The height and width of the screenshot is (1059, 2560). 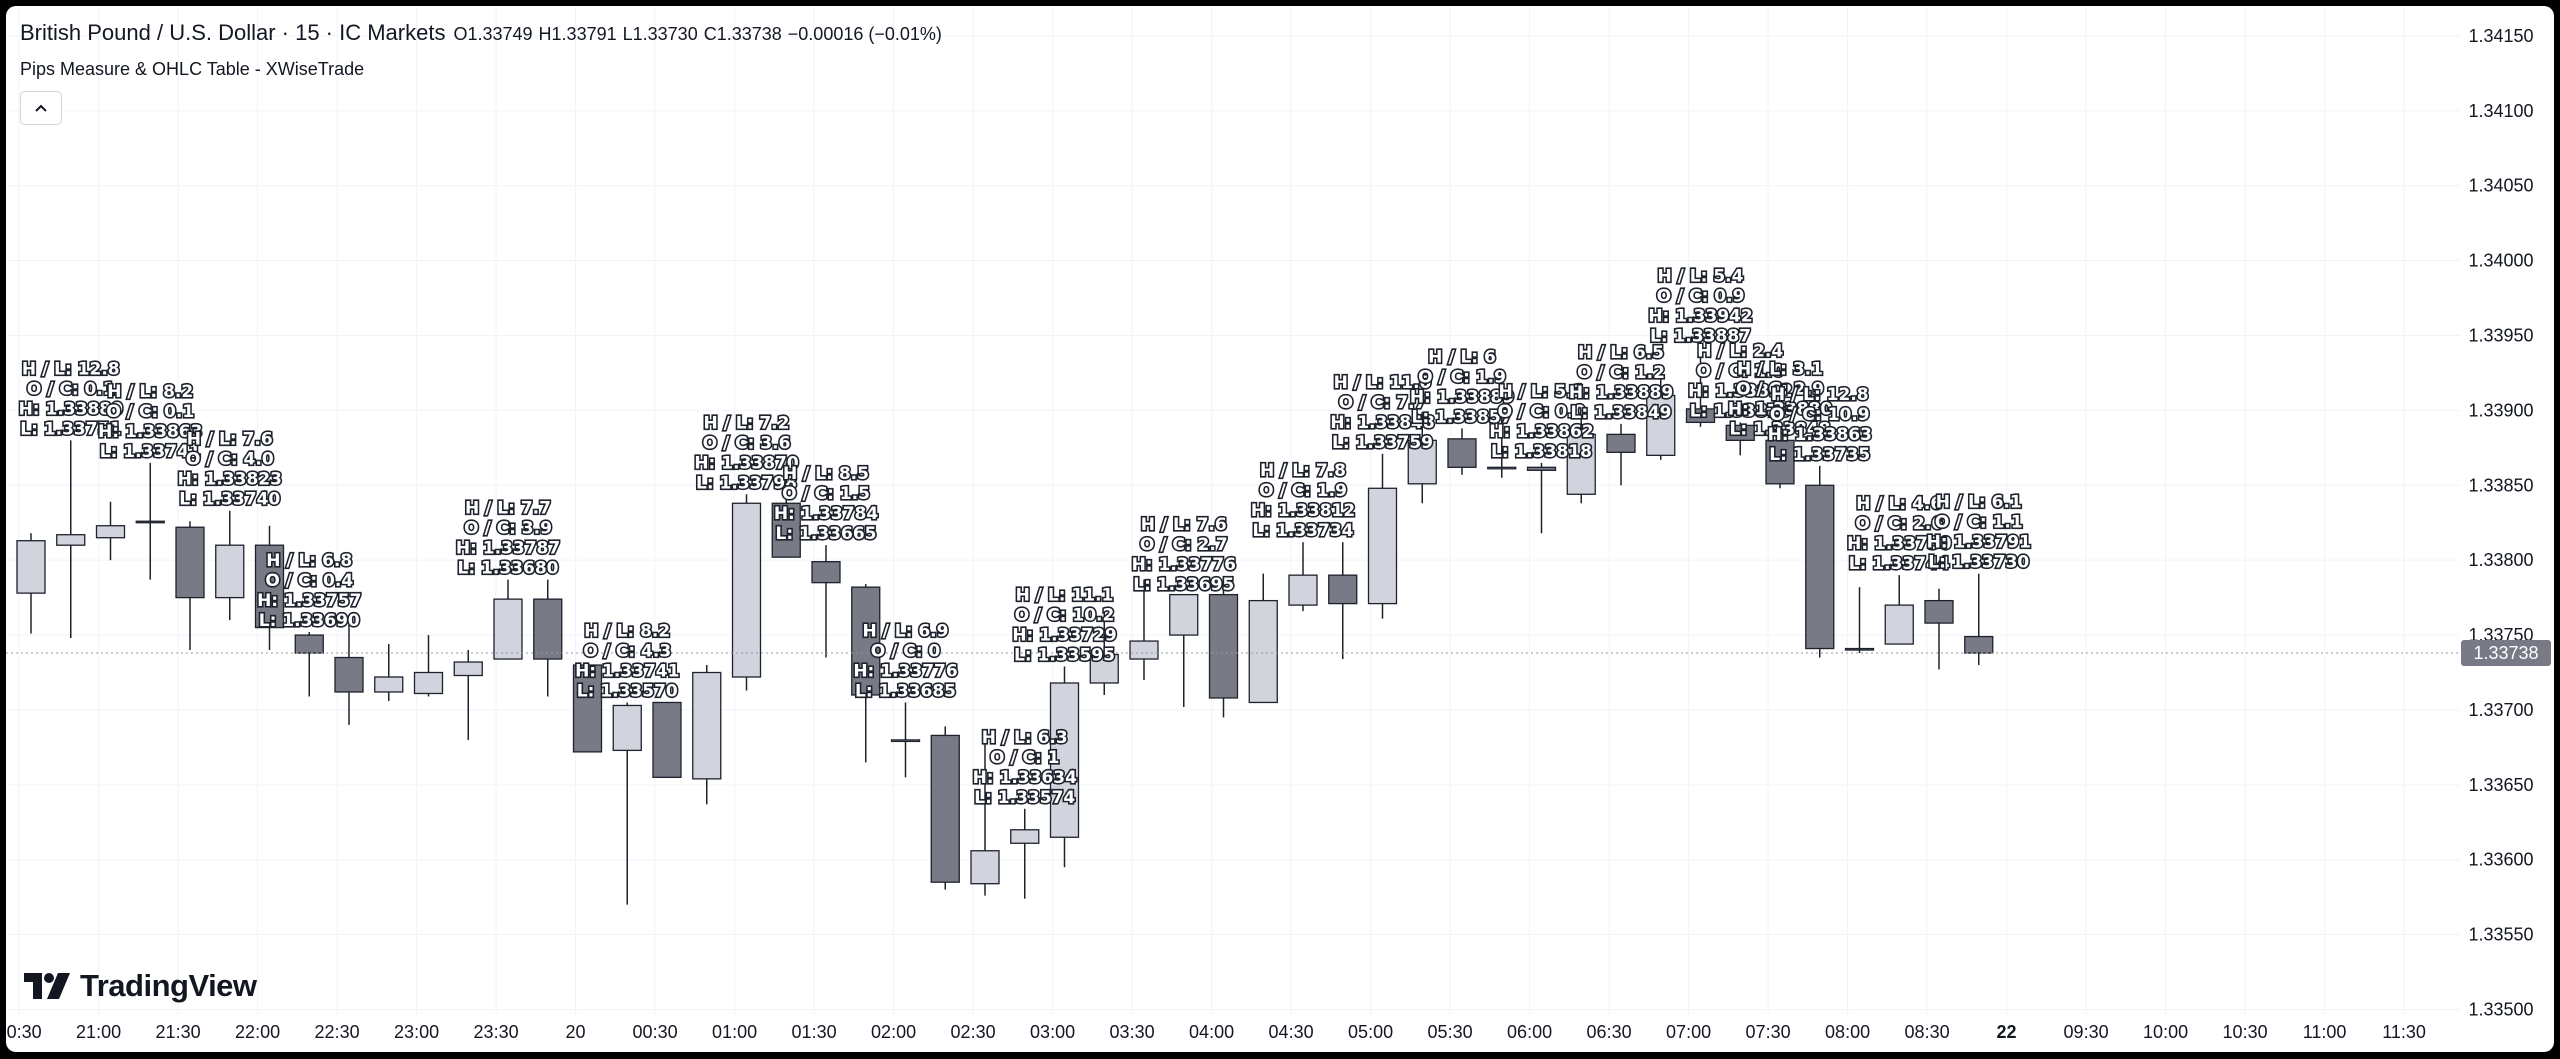 What do you see at coordinates (1780, 369) in the screenshot?
I see `annotation-line: H / L: 3.1` at bounding box center [1780, 369].